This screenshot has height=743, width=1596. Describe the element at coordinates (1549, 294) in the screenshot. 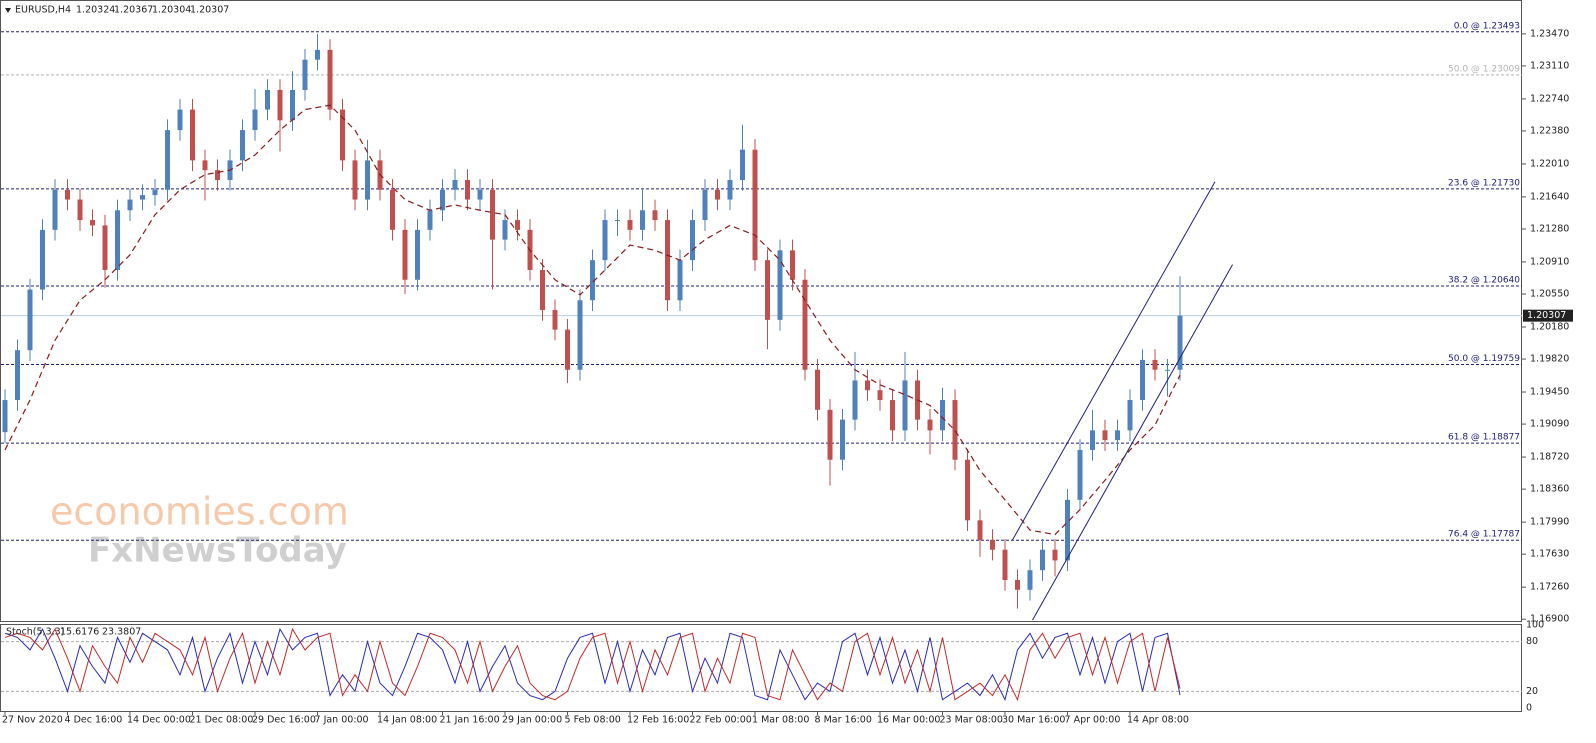

I see `y-tick-label: 1.20550` at that location.